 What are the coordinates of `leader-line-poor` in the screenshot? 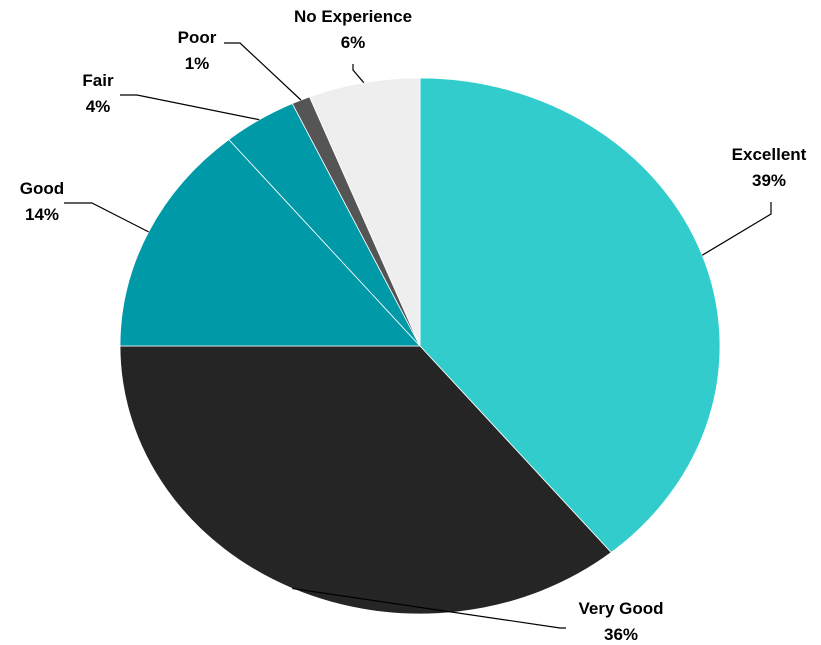 It's located at (263, 71).